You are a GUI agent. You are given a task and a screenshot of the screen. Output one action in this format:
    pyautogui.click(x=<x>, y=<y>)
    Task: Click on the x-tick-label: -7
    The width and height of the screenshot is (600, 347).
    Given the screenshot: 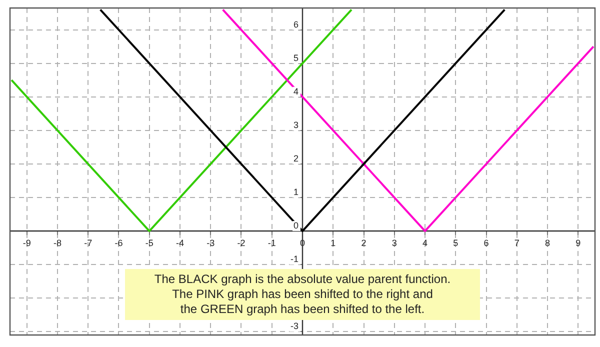 What is the action you would take?
    pyautogui.click(x=88, y=243)
    